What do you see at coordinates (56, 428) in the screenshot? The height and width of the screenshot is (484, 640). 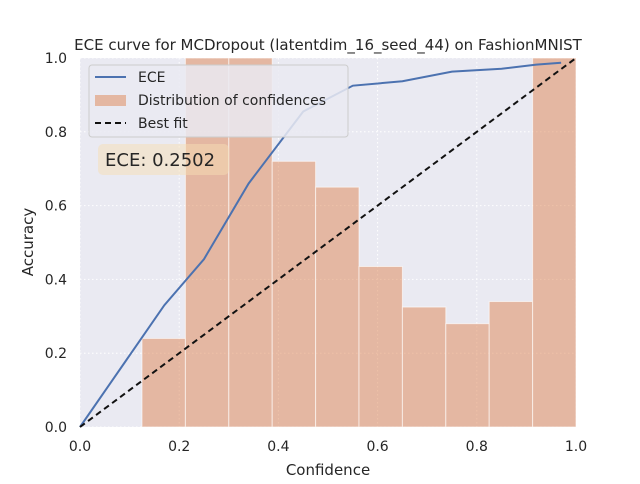 I see `y-tick-label: 0.0` at bounding box center [56, 428].